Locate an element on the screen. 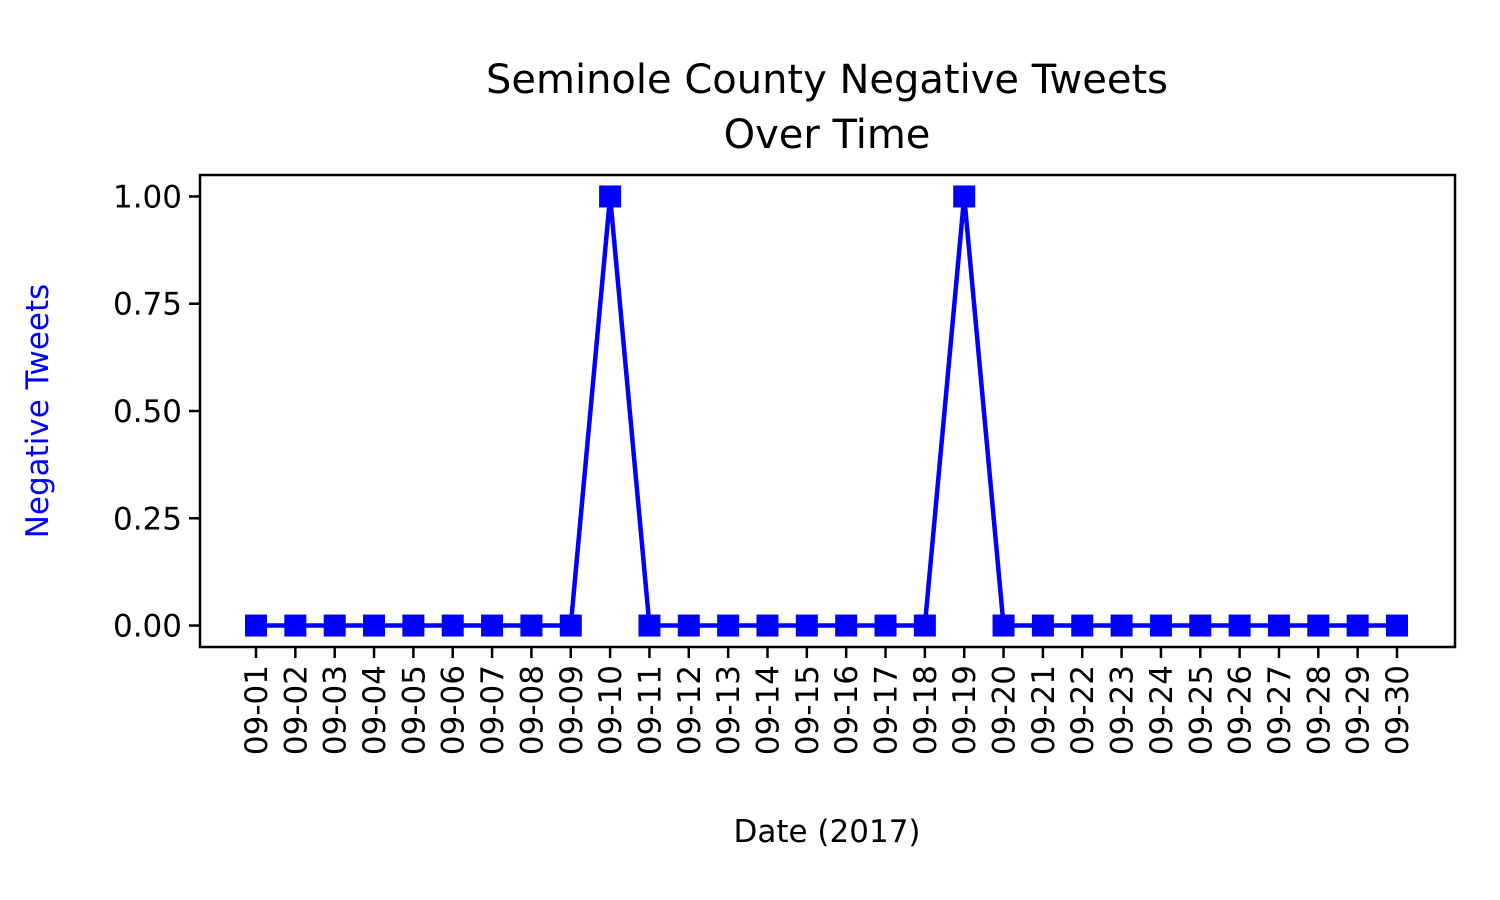 The height and width of the screenshot is (900, 1500). x-tick-label: 09-05 is located at coordinates (414, 710).